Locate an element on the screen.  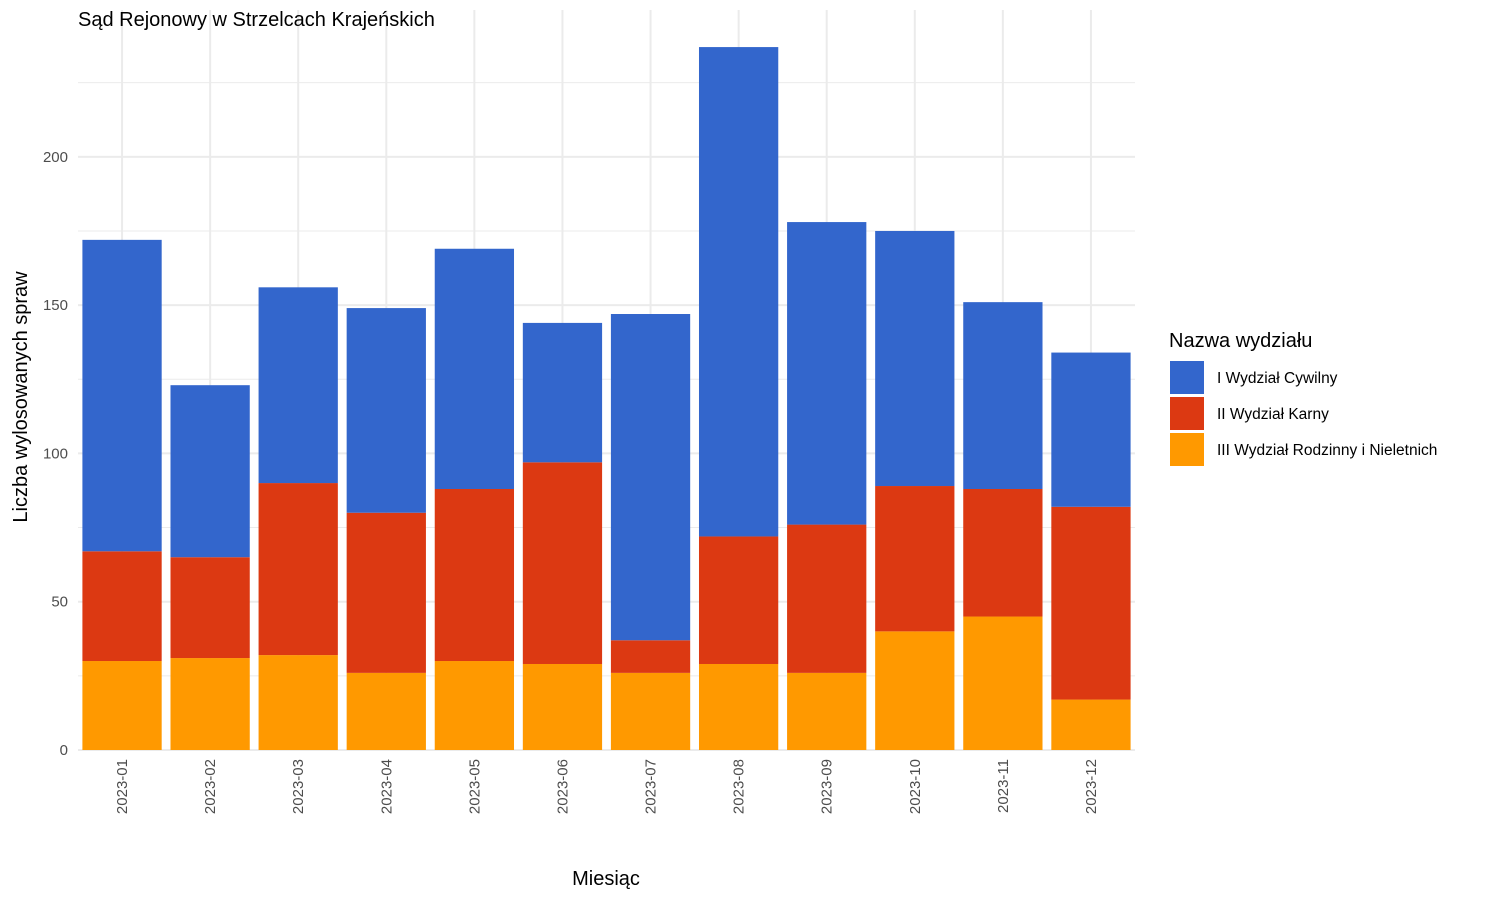
x-tick-label: 2023-07 is located at coordinates (651, 786).